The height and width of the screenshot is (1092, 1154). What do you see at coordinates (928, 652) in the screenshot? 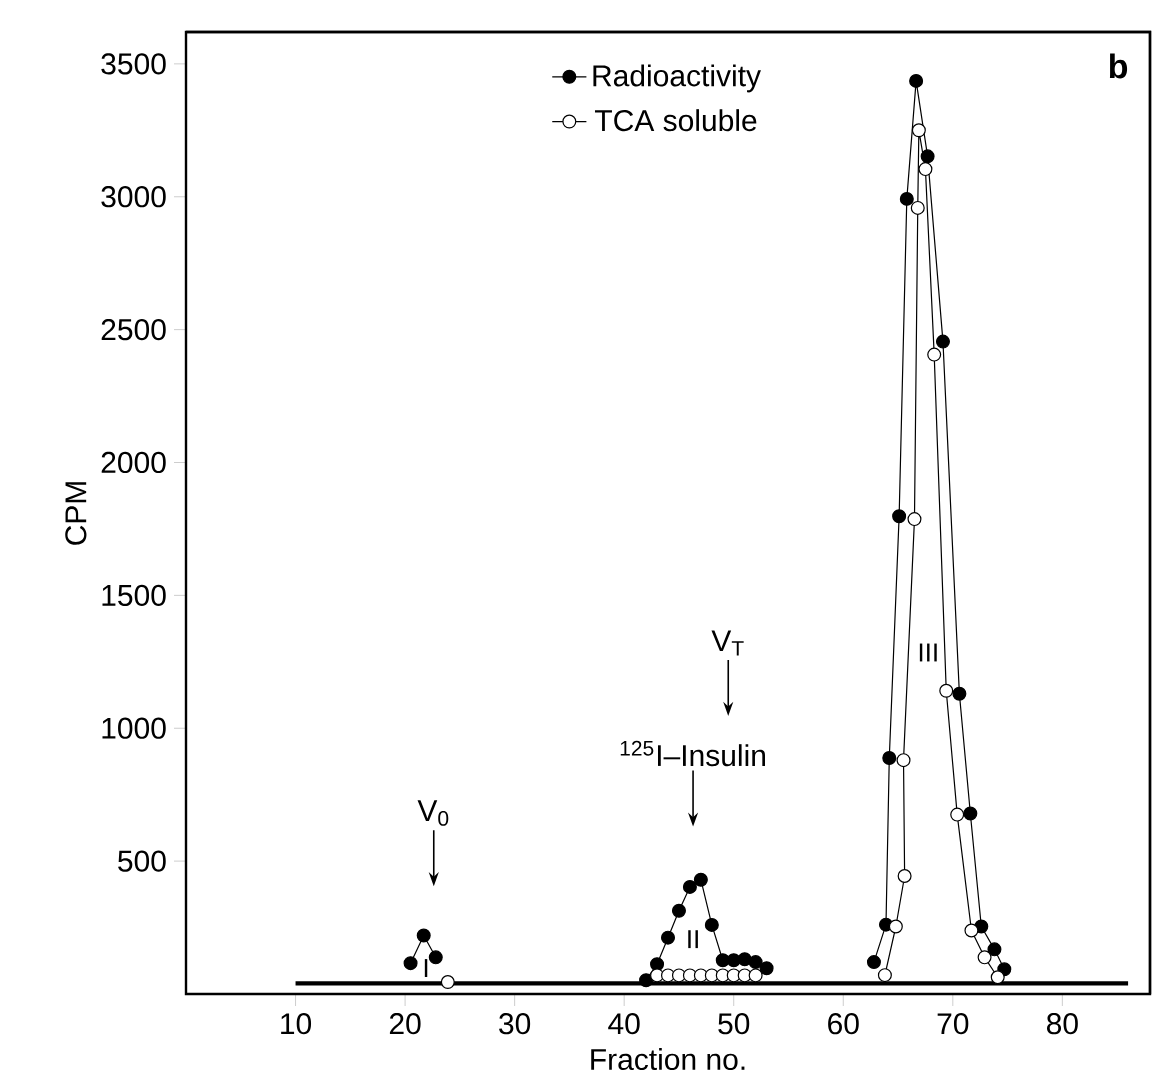
I see `annotation: III` at bounding box center [928, 652].